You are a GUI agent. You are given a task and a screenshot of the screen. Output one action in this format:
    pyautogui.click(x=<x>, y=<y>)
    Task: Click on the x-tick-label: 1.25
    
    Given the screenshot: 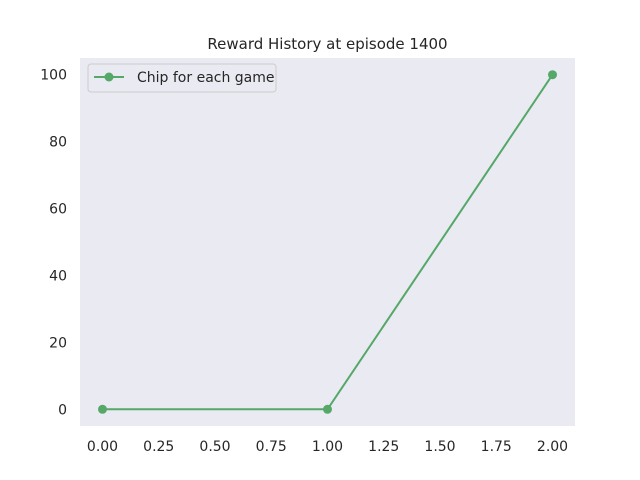 What is the action you would take?
    pyautogui.click(x=383, y=447)
    